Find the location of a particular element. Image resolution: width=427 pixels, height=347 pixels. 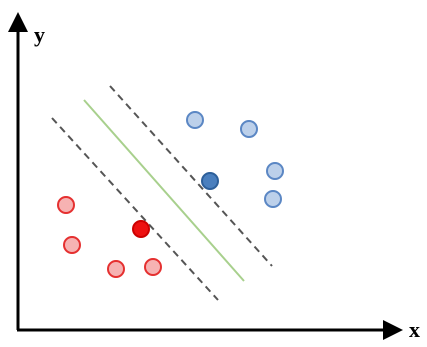

blue-support-vector is located at coordinates (210, 181).